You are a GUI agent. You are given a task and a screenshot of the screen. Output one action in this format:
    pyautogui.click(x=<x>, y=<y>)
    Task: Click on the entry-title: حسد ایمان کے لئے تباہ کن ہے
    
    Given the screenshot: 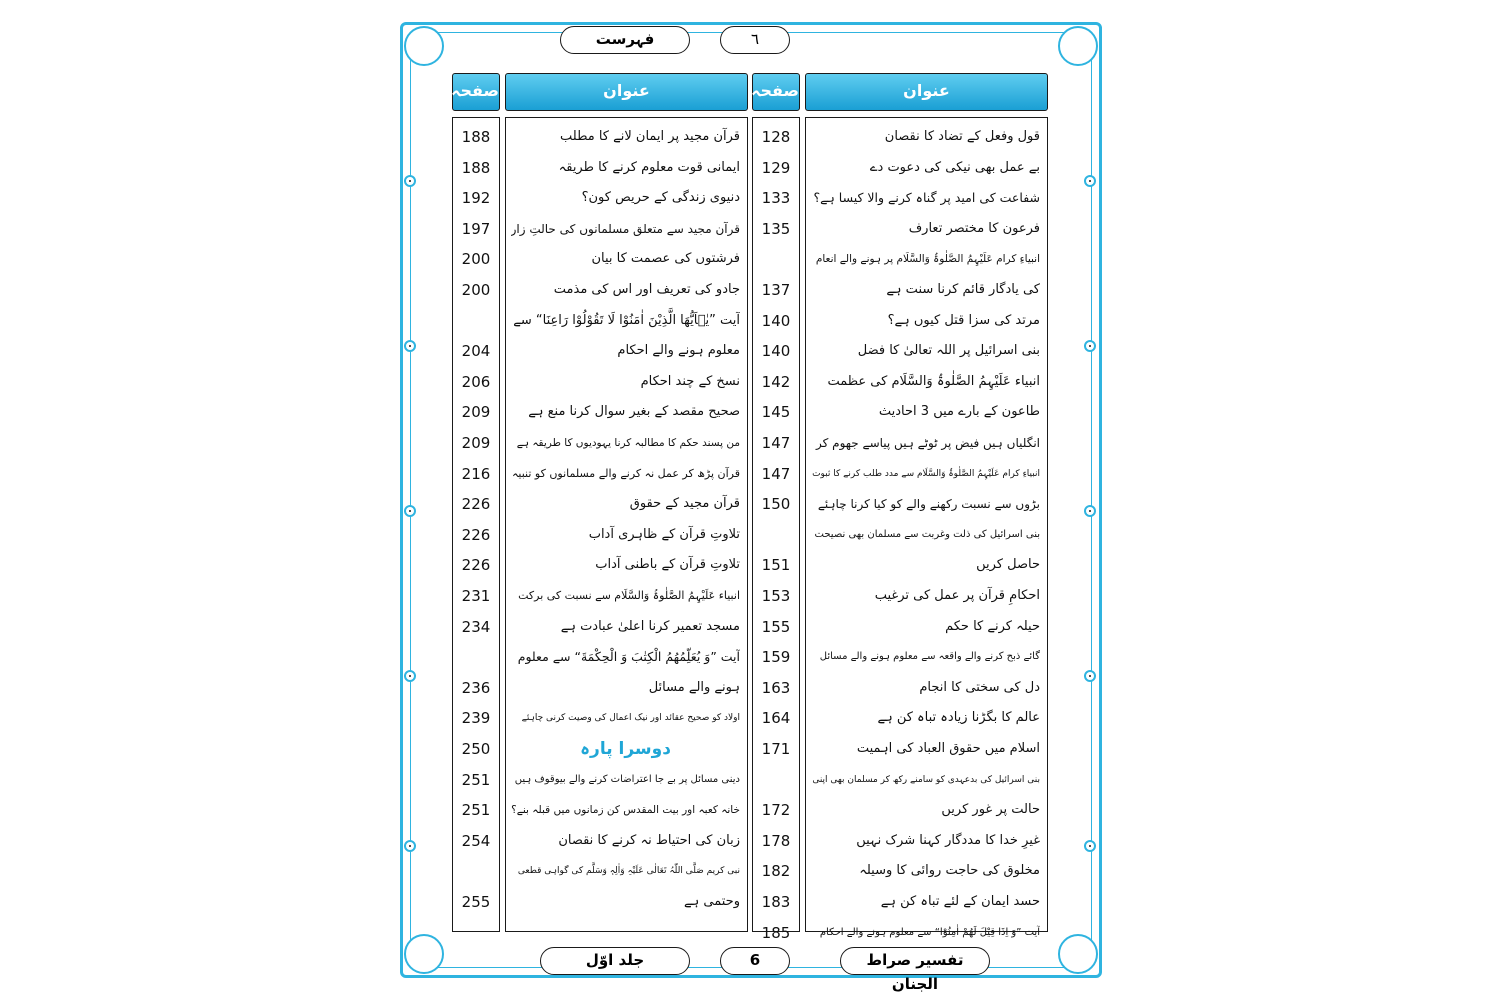 What is the action you would take?
    pyautogui.click(x=960, y=901)
    